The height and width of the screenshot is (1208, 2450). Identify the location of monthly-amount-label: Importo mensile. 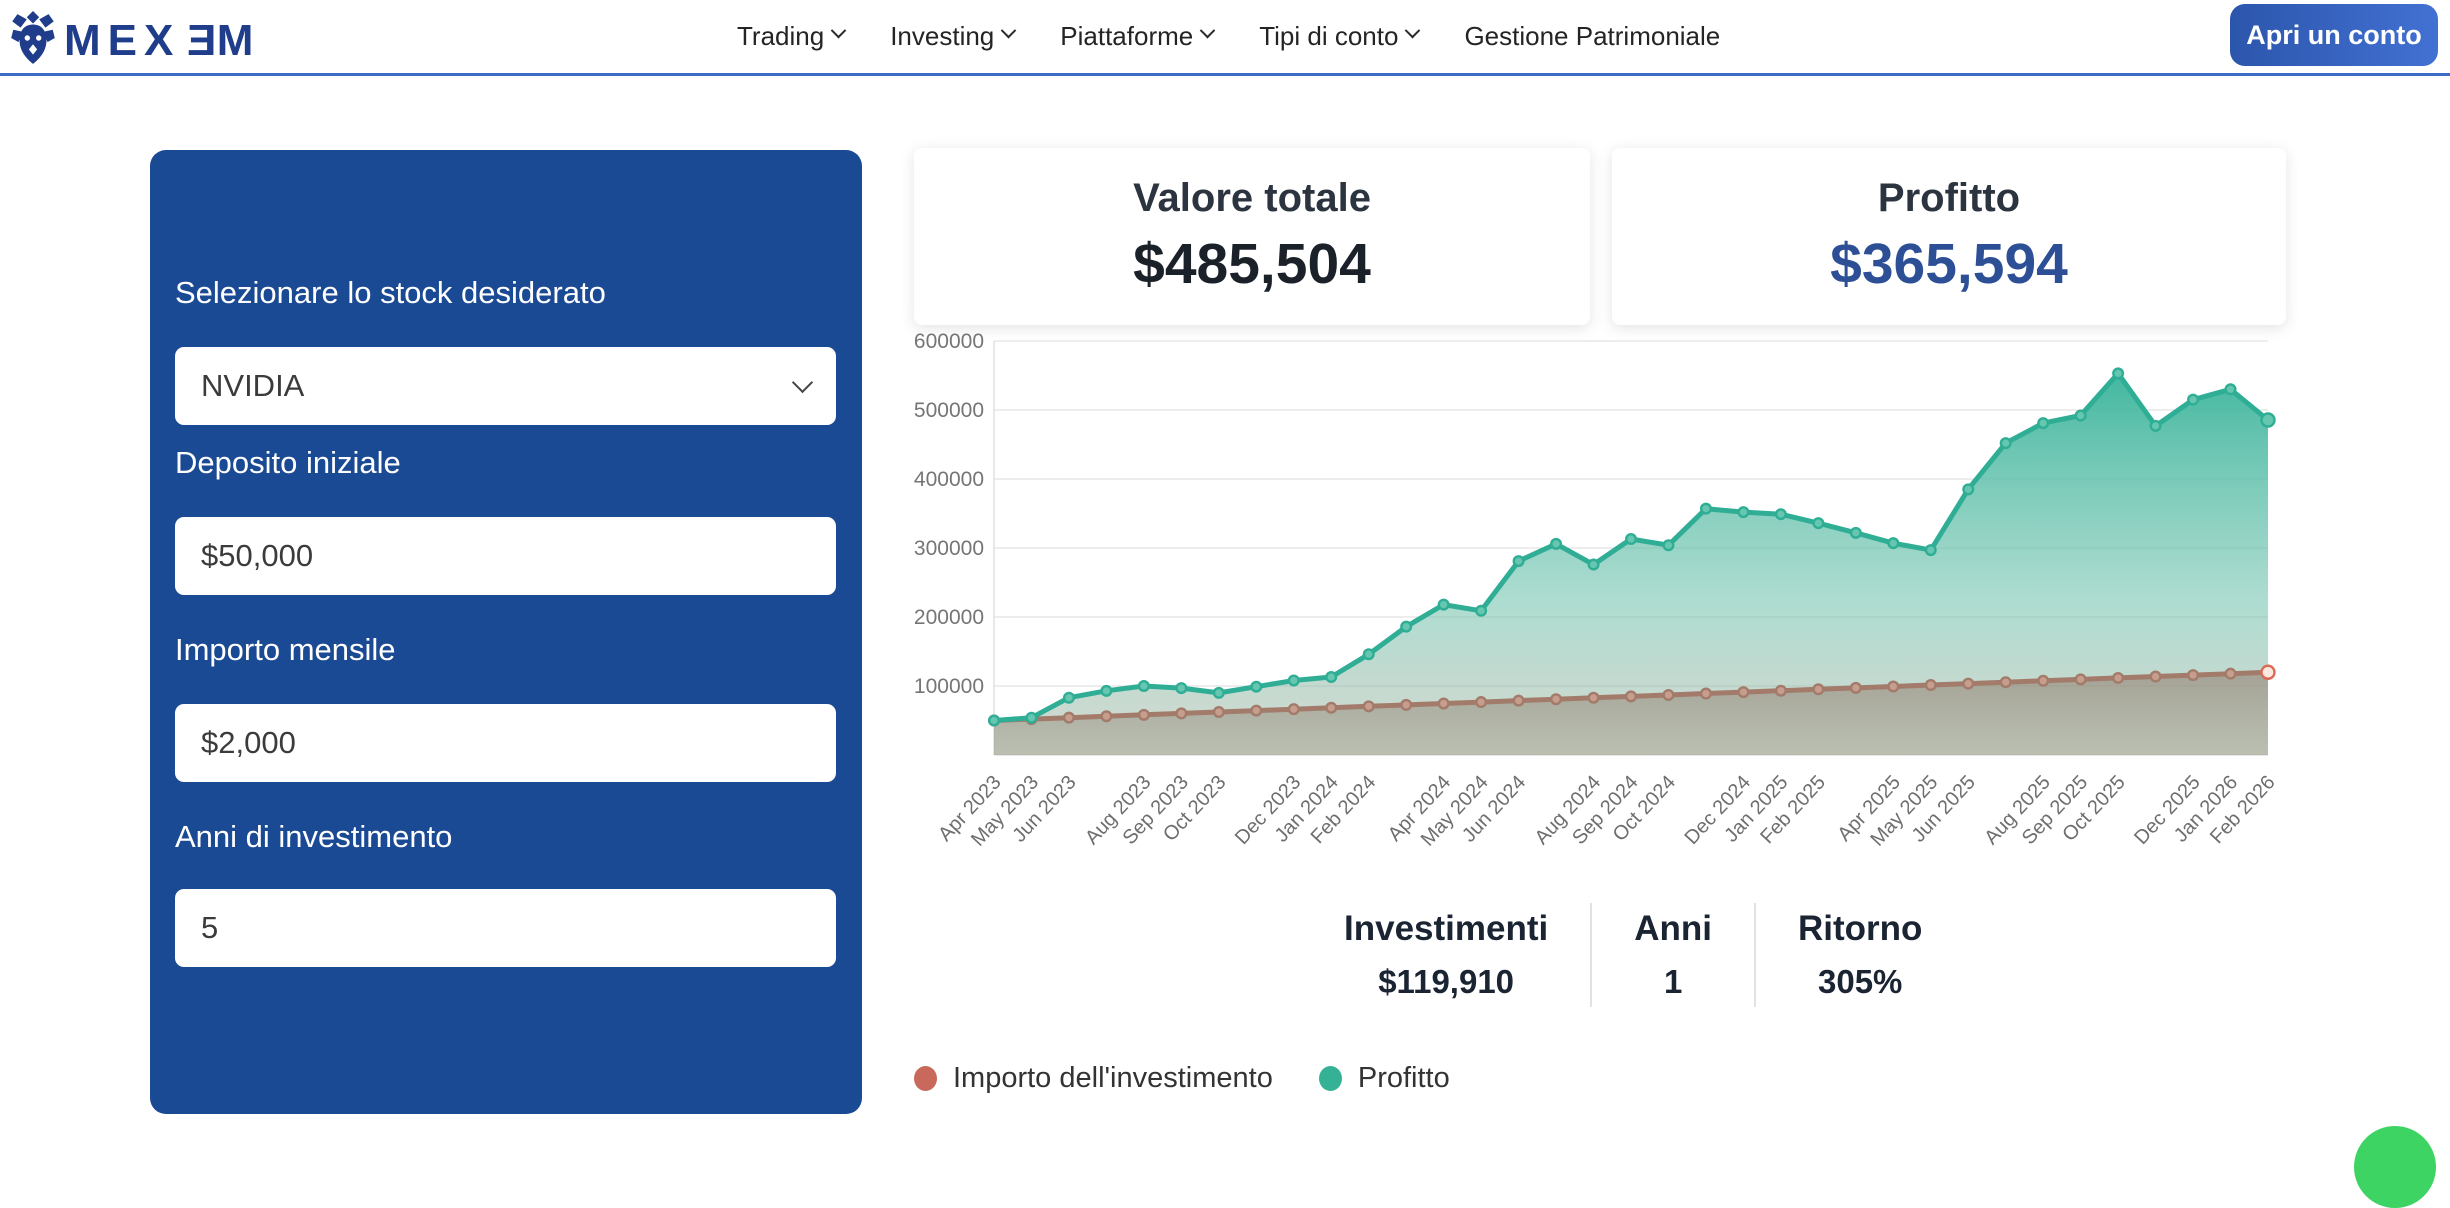
(285, 649).